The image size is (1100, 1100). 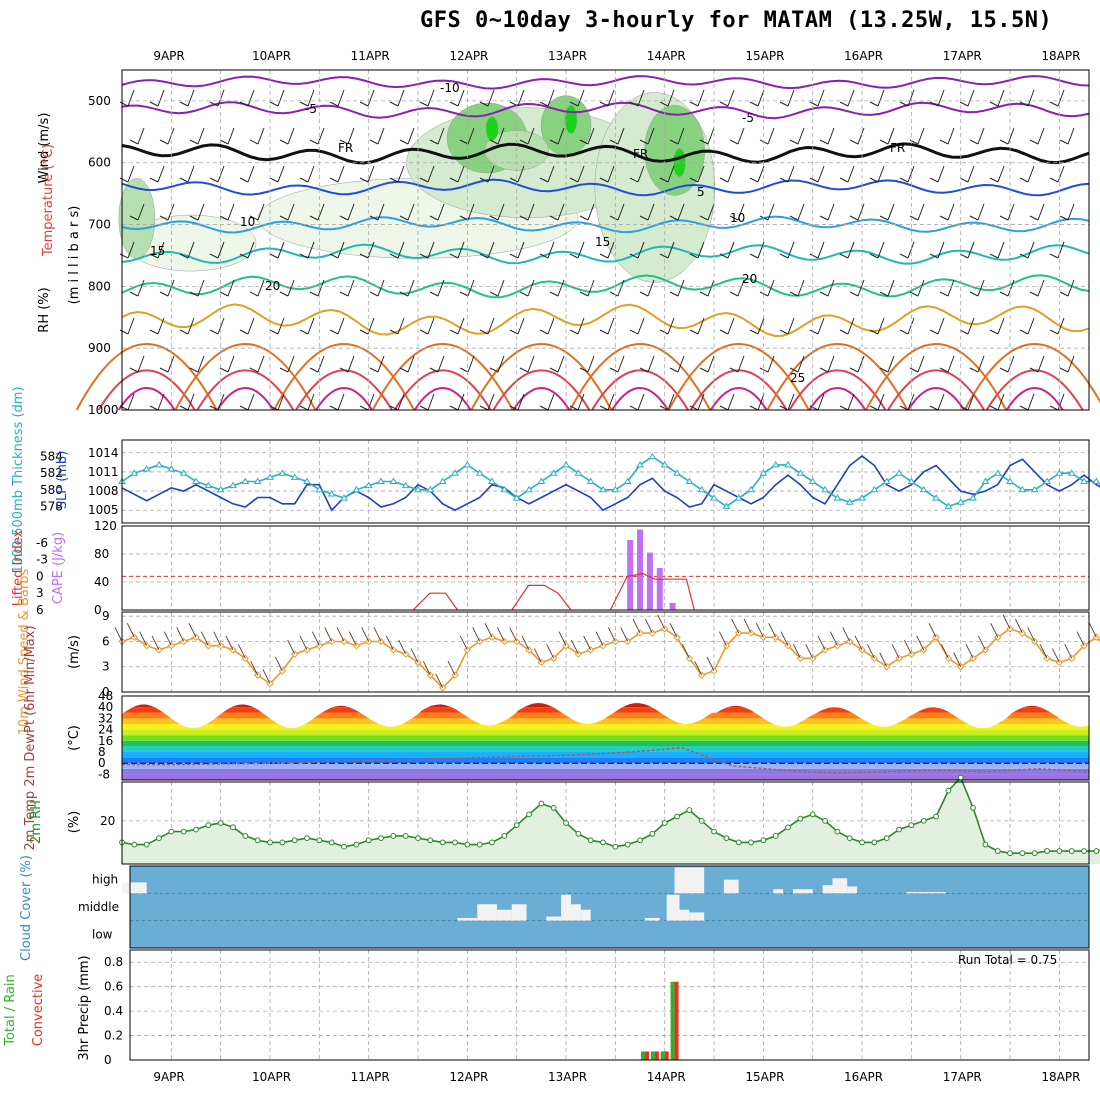 I want to click on precip-convective-bar, so click(x=646, y=1055).